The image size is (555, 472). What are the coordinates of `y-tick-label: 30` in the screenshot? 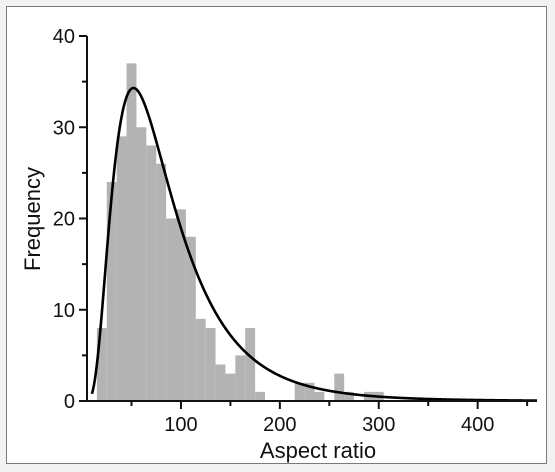 It's located at (64, 128).